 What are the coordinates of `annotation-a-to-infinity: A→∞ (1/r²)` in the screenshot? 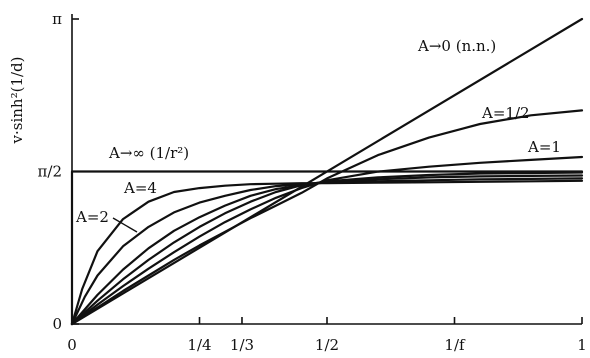 It's located at (148, 153).